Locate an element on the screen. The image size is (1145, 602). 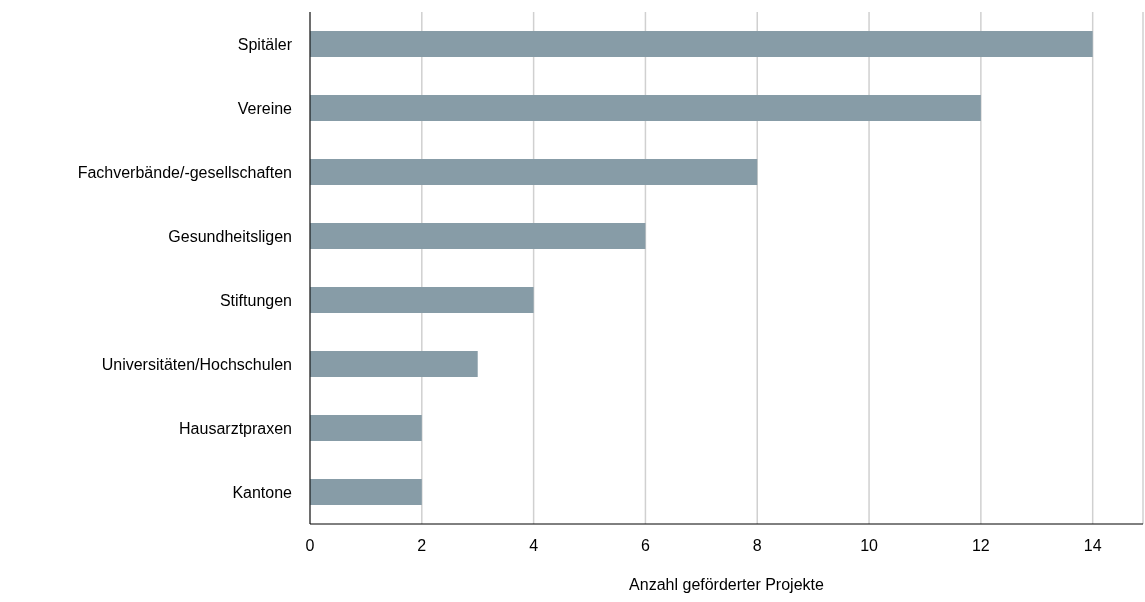
x-tick-label: 12 is located at coordinates (980, 546).